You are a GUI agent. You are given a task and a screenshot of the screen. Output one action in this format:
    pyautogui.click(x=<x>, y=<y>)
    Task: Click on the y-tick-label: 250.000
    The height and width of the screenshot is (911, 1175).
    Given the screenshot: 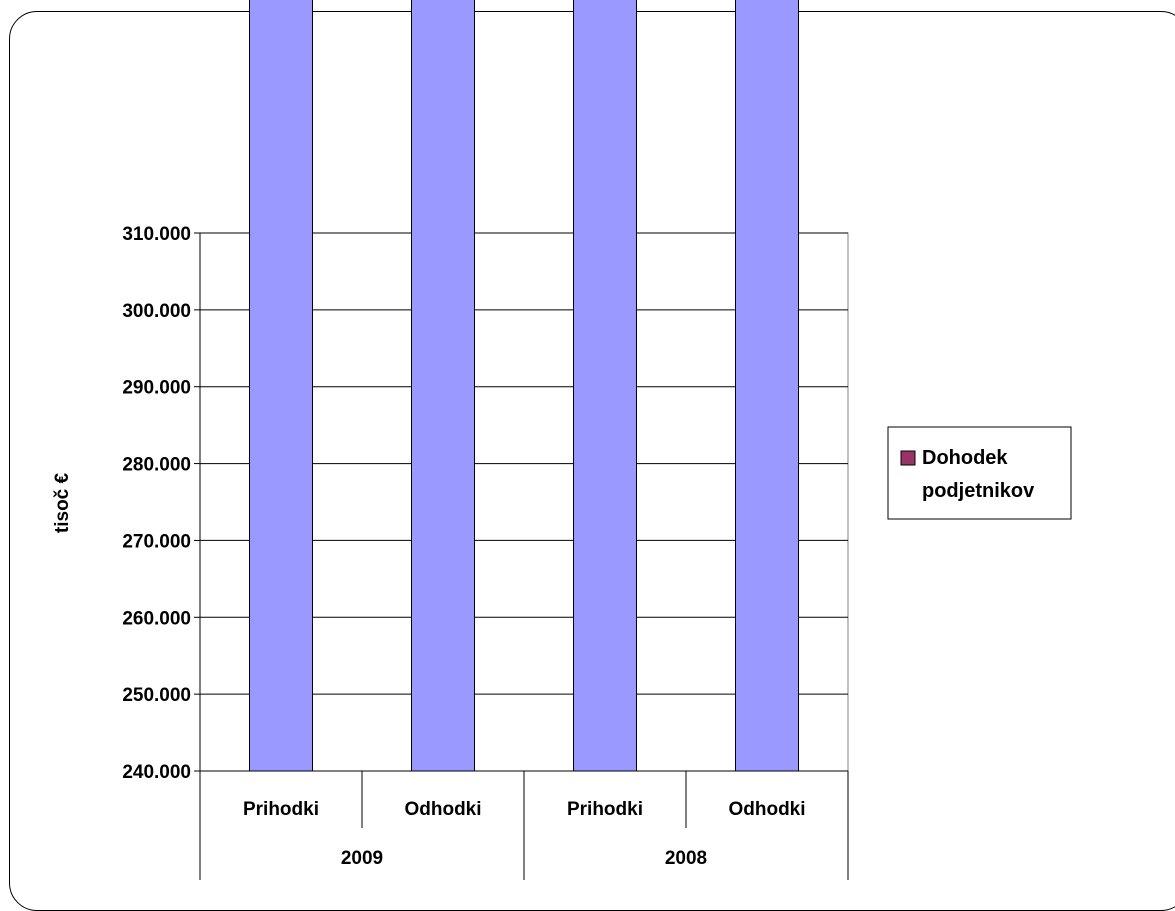 What is the action you would take?
    pyautogui.click(x=156, y=695)
    